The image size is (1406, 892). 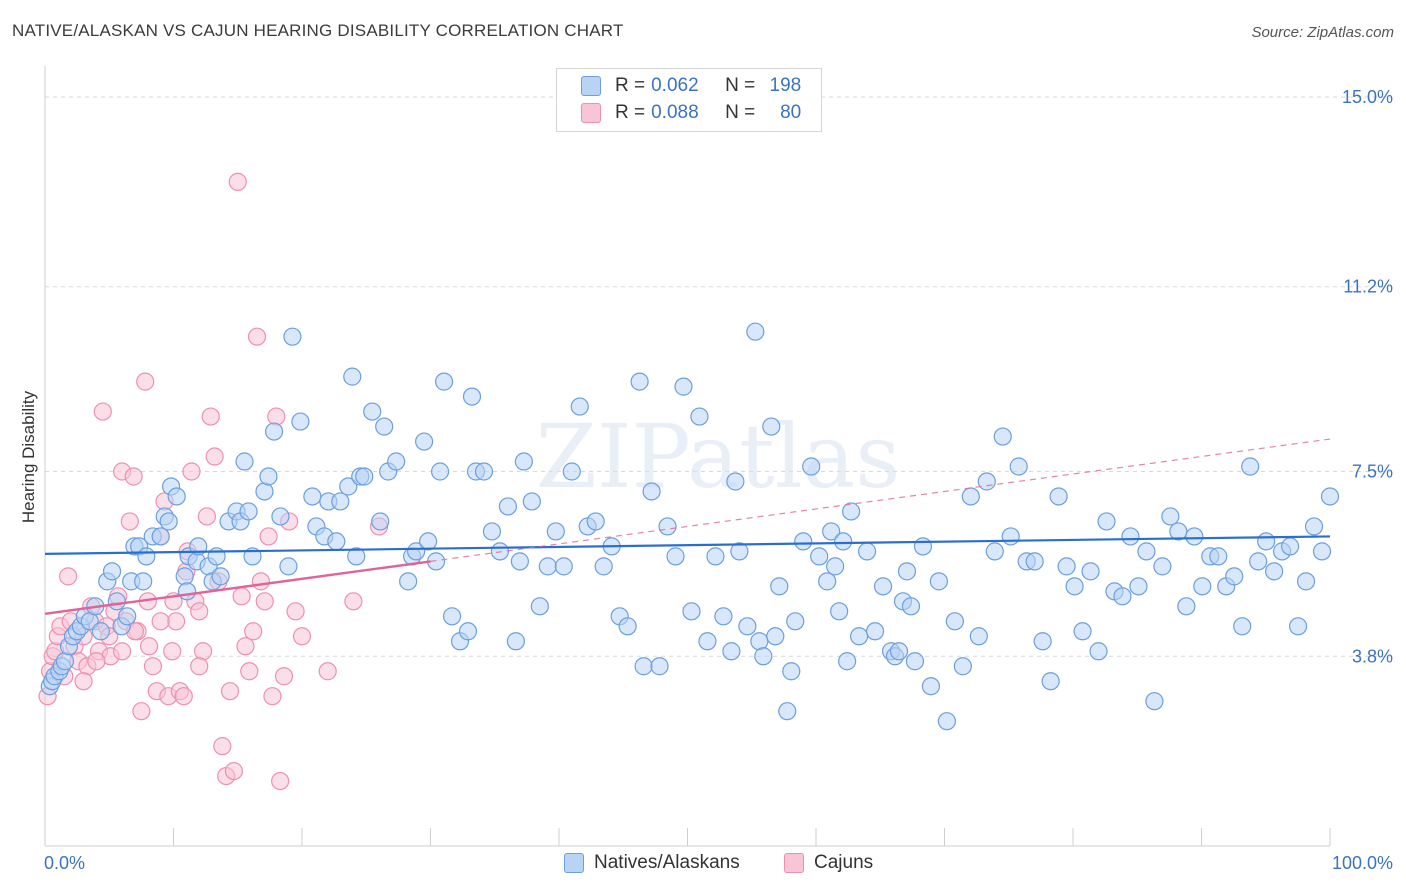 I want to click on legend-label-natives: Natives/Alaskans, so click(x=667, y=862).